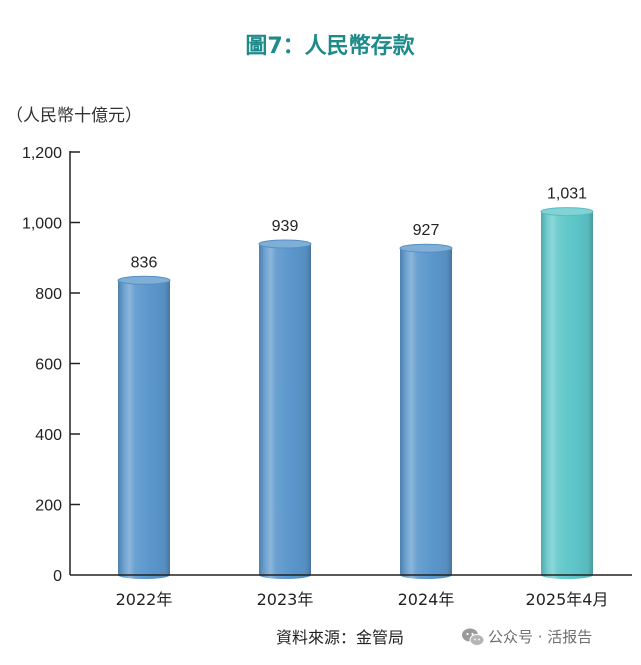  Describe the element at coordinates (426, 599) in the screenshot. I see `x-tick-label-3: 2024年` at that location.